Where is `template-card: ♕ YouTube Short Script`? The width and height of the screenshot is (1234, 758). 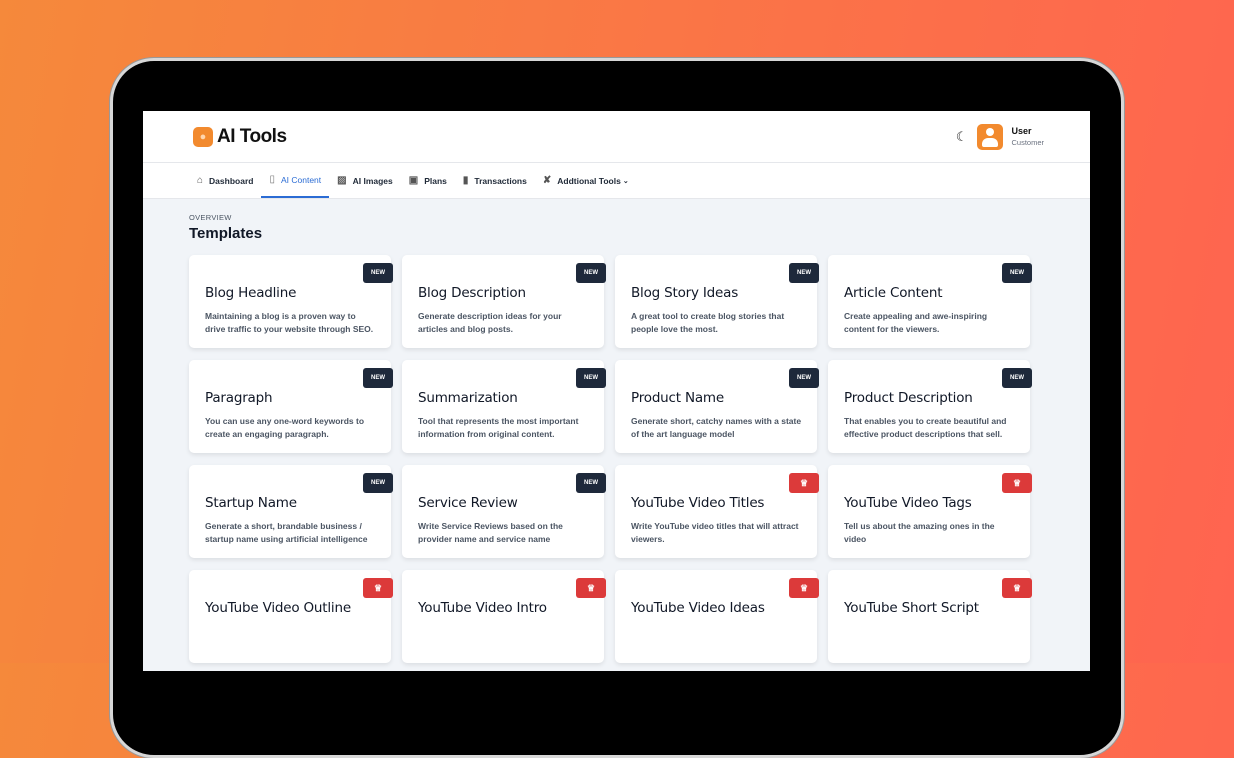
template-card: ♕ YouTube Short Script is located at coordinates (930, 616).